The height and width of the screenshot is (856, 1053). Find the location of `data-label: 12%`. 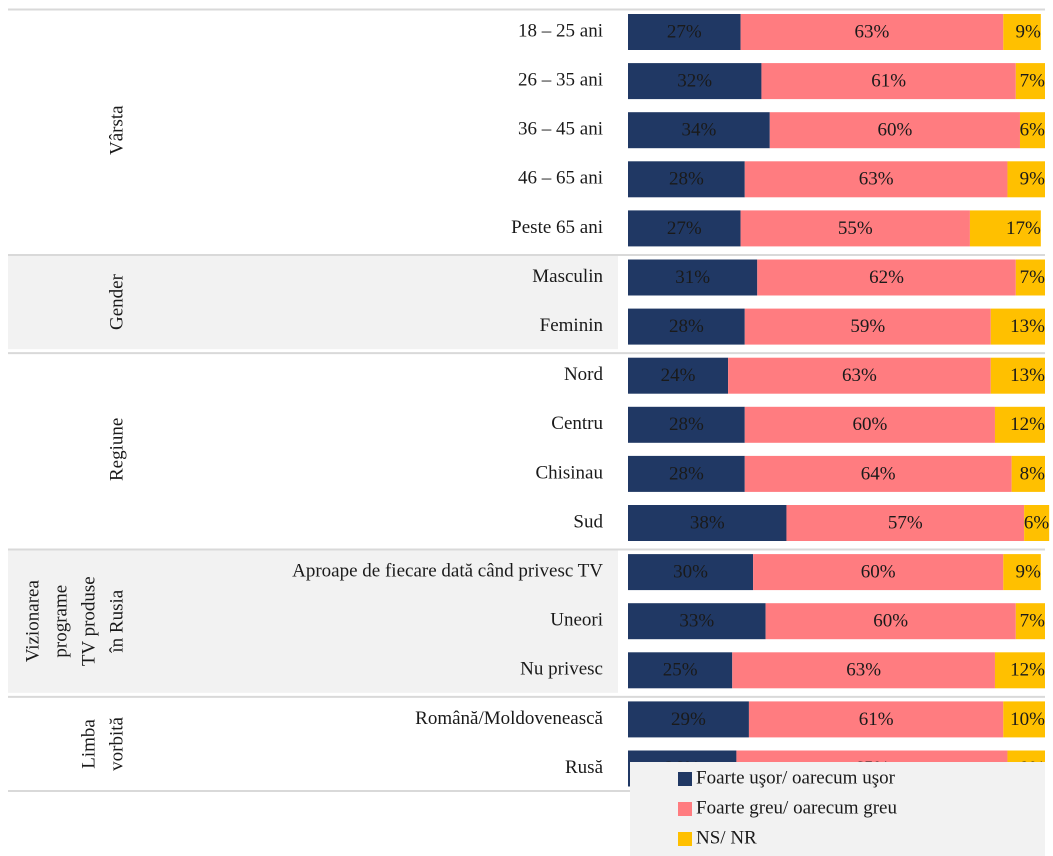

data-label: 12% is located at coordinates (1027, 670).